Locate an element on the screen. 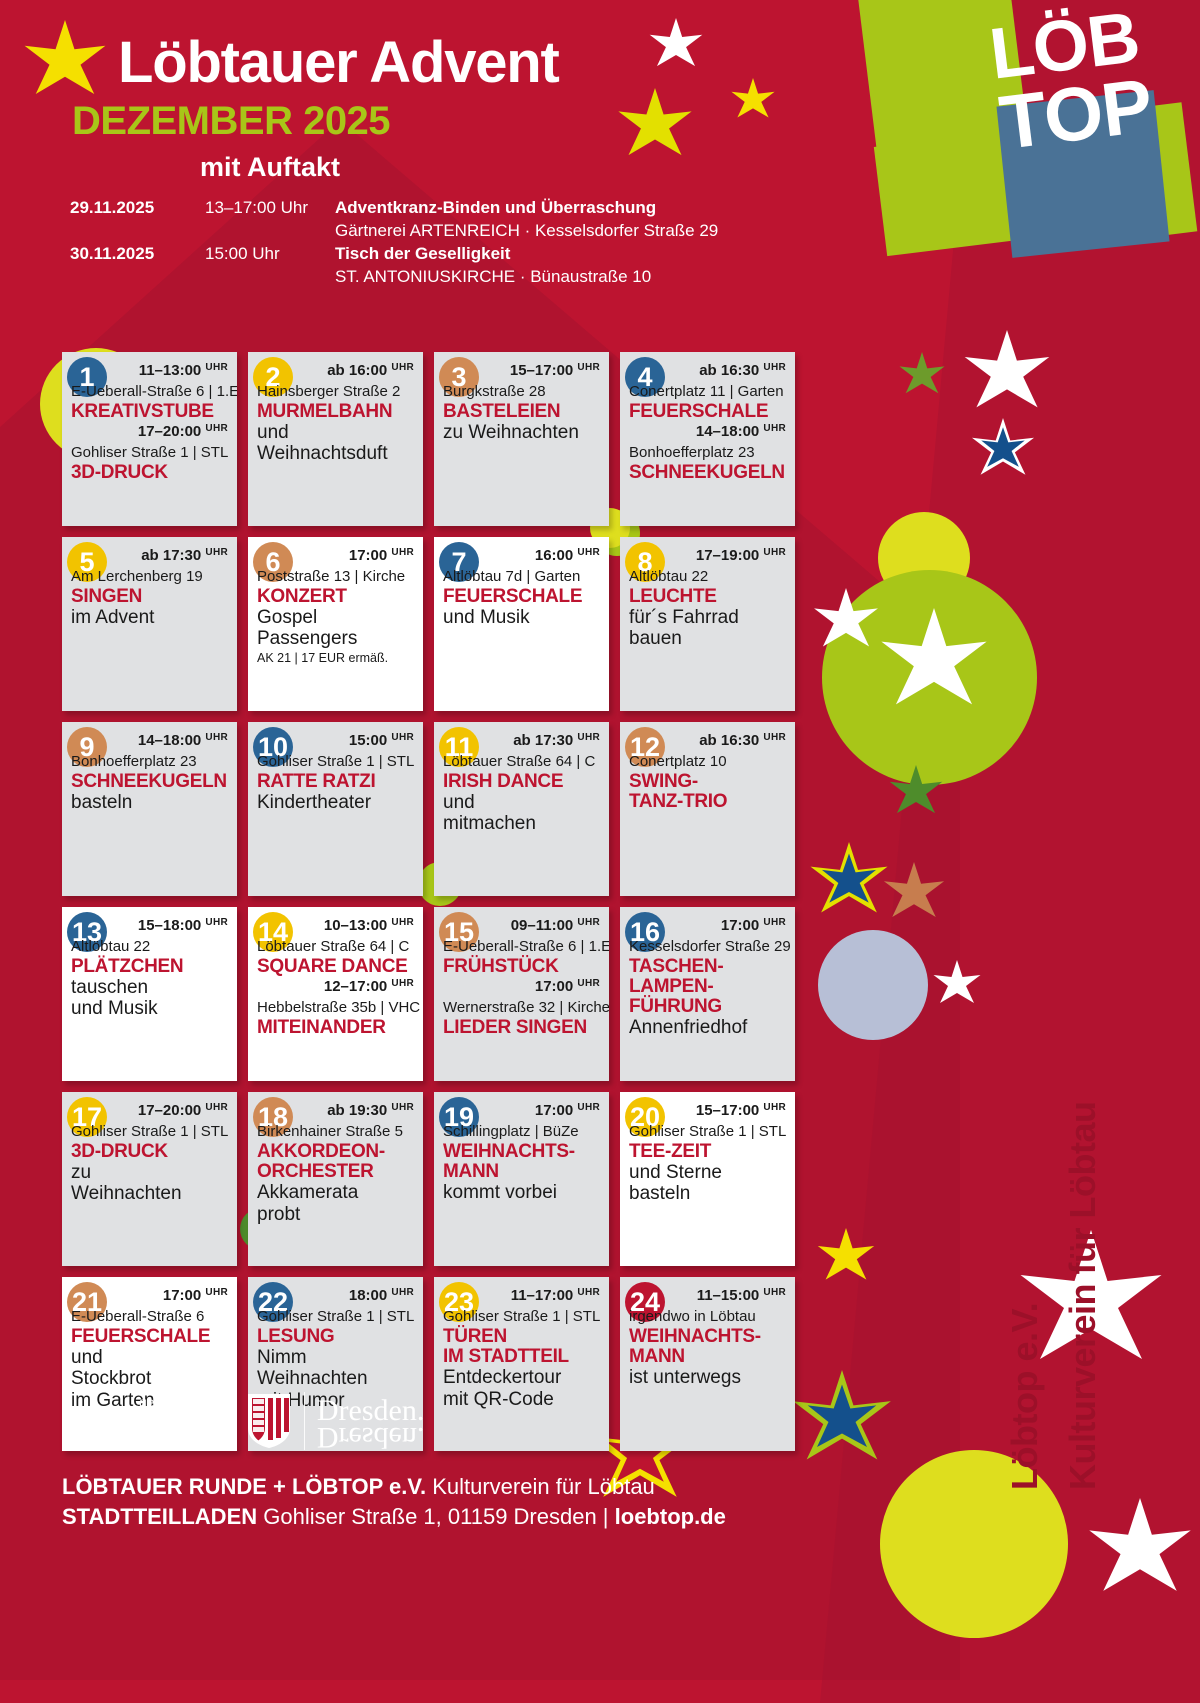  pre-event-date: 29.11.2025 is located at coordinates (112, 207).